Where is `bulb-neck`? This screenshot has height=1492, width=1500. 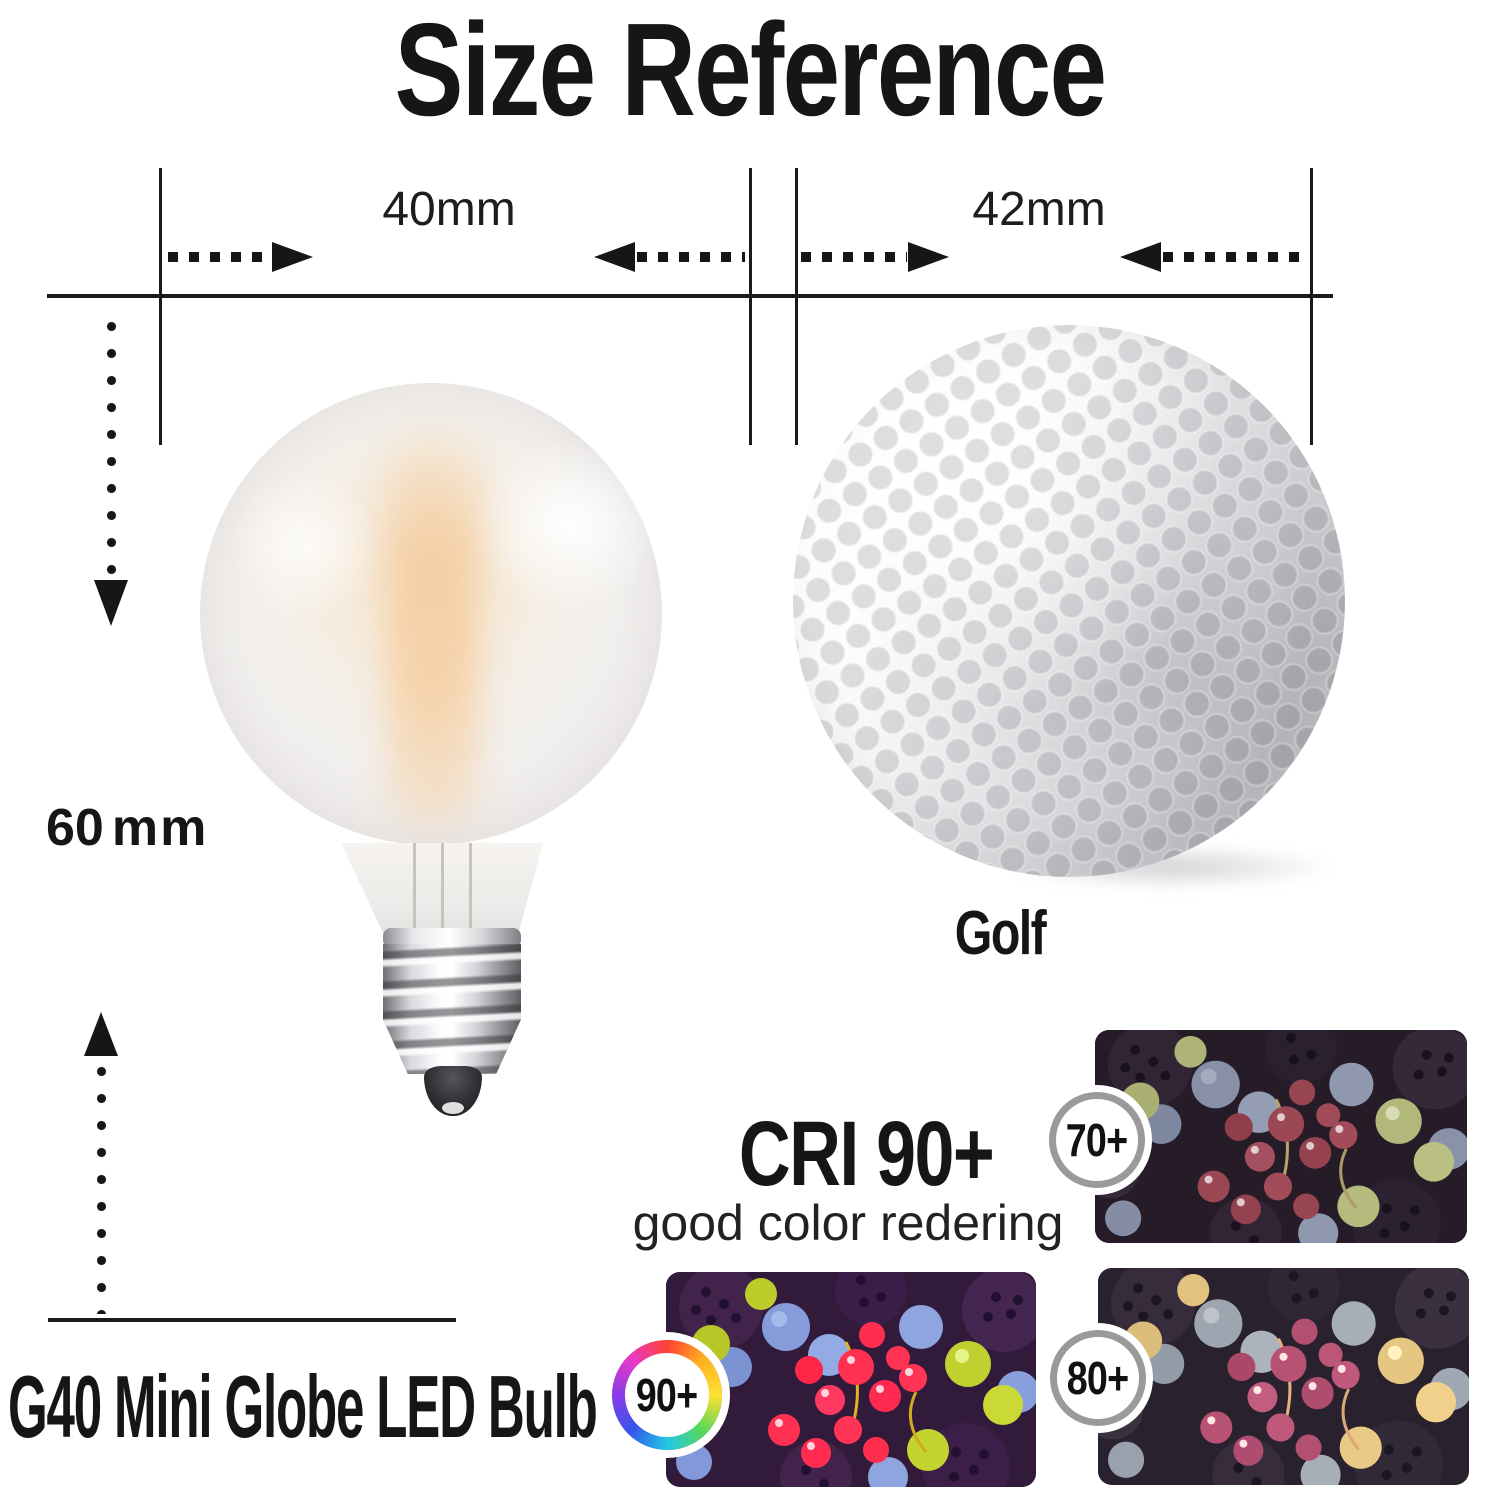
bulb-neck is located at coordinates (442, 889).